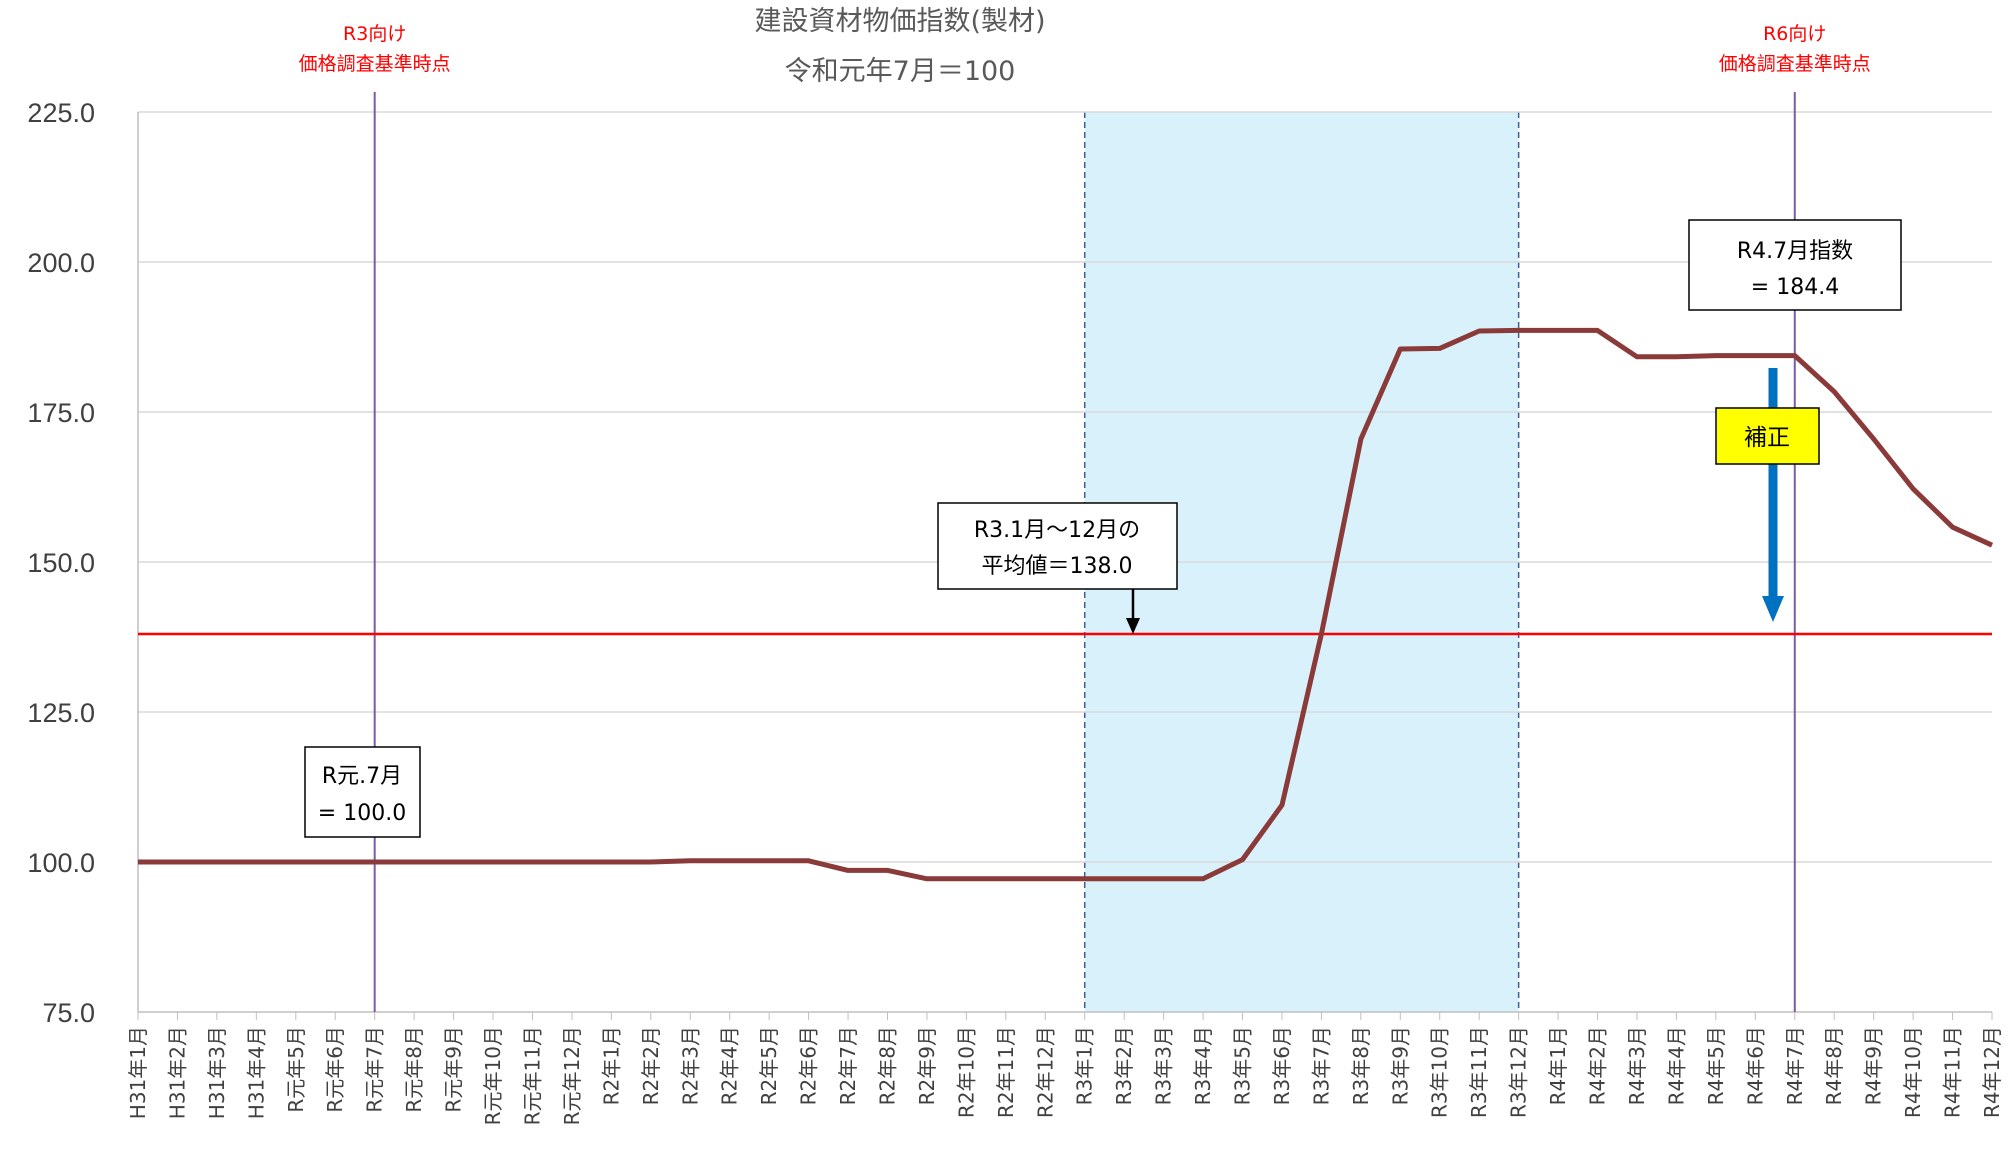 The image size is (2016, 1171). What do you see at coordinates (177, 1072) in the screenshot?
I see `x-tick-label: H31年2月` at bounding box center [177, 1072].